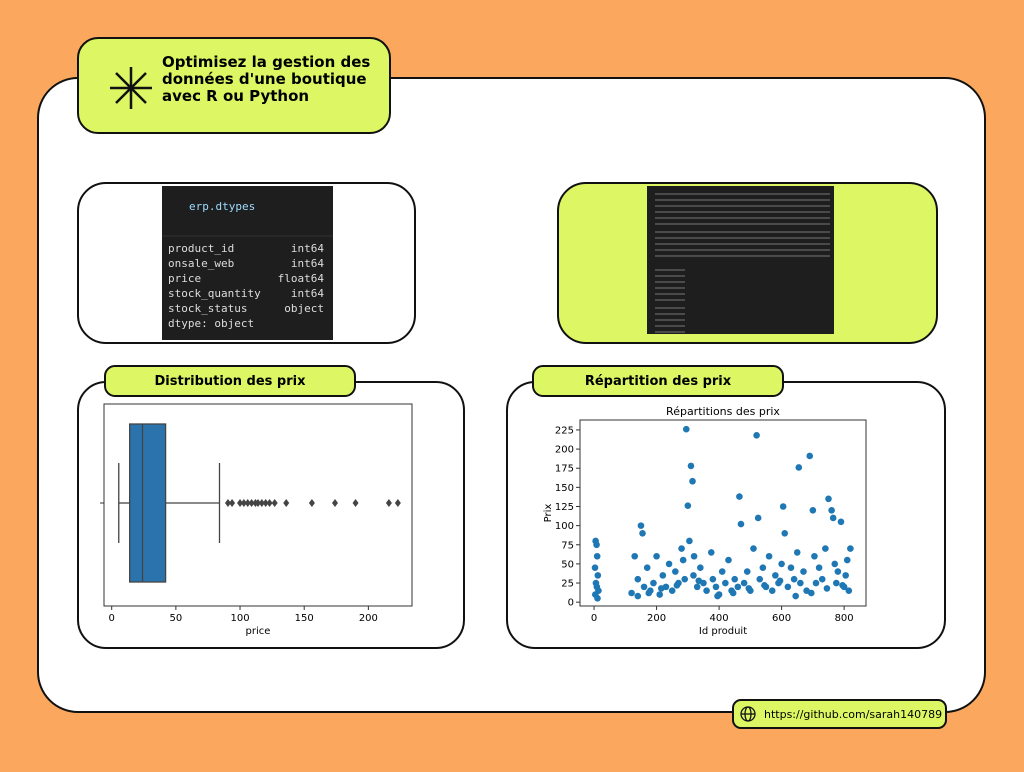 The width and height of the screenshot is (1024, 772). I want to click on title-line: avec R ou Python, so click(235, 96).